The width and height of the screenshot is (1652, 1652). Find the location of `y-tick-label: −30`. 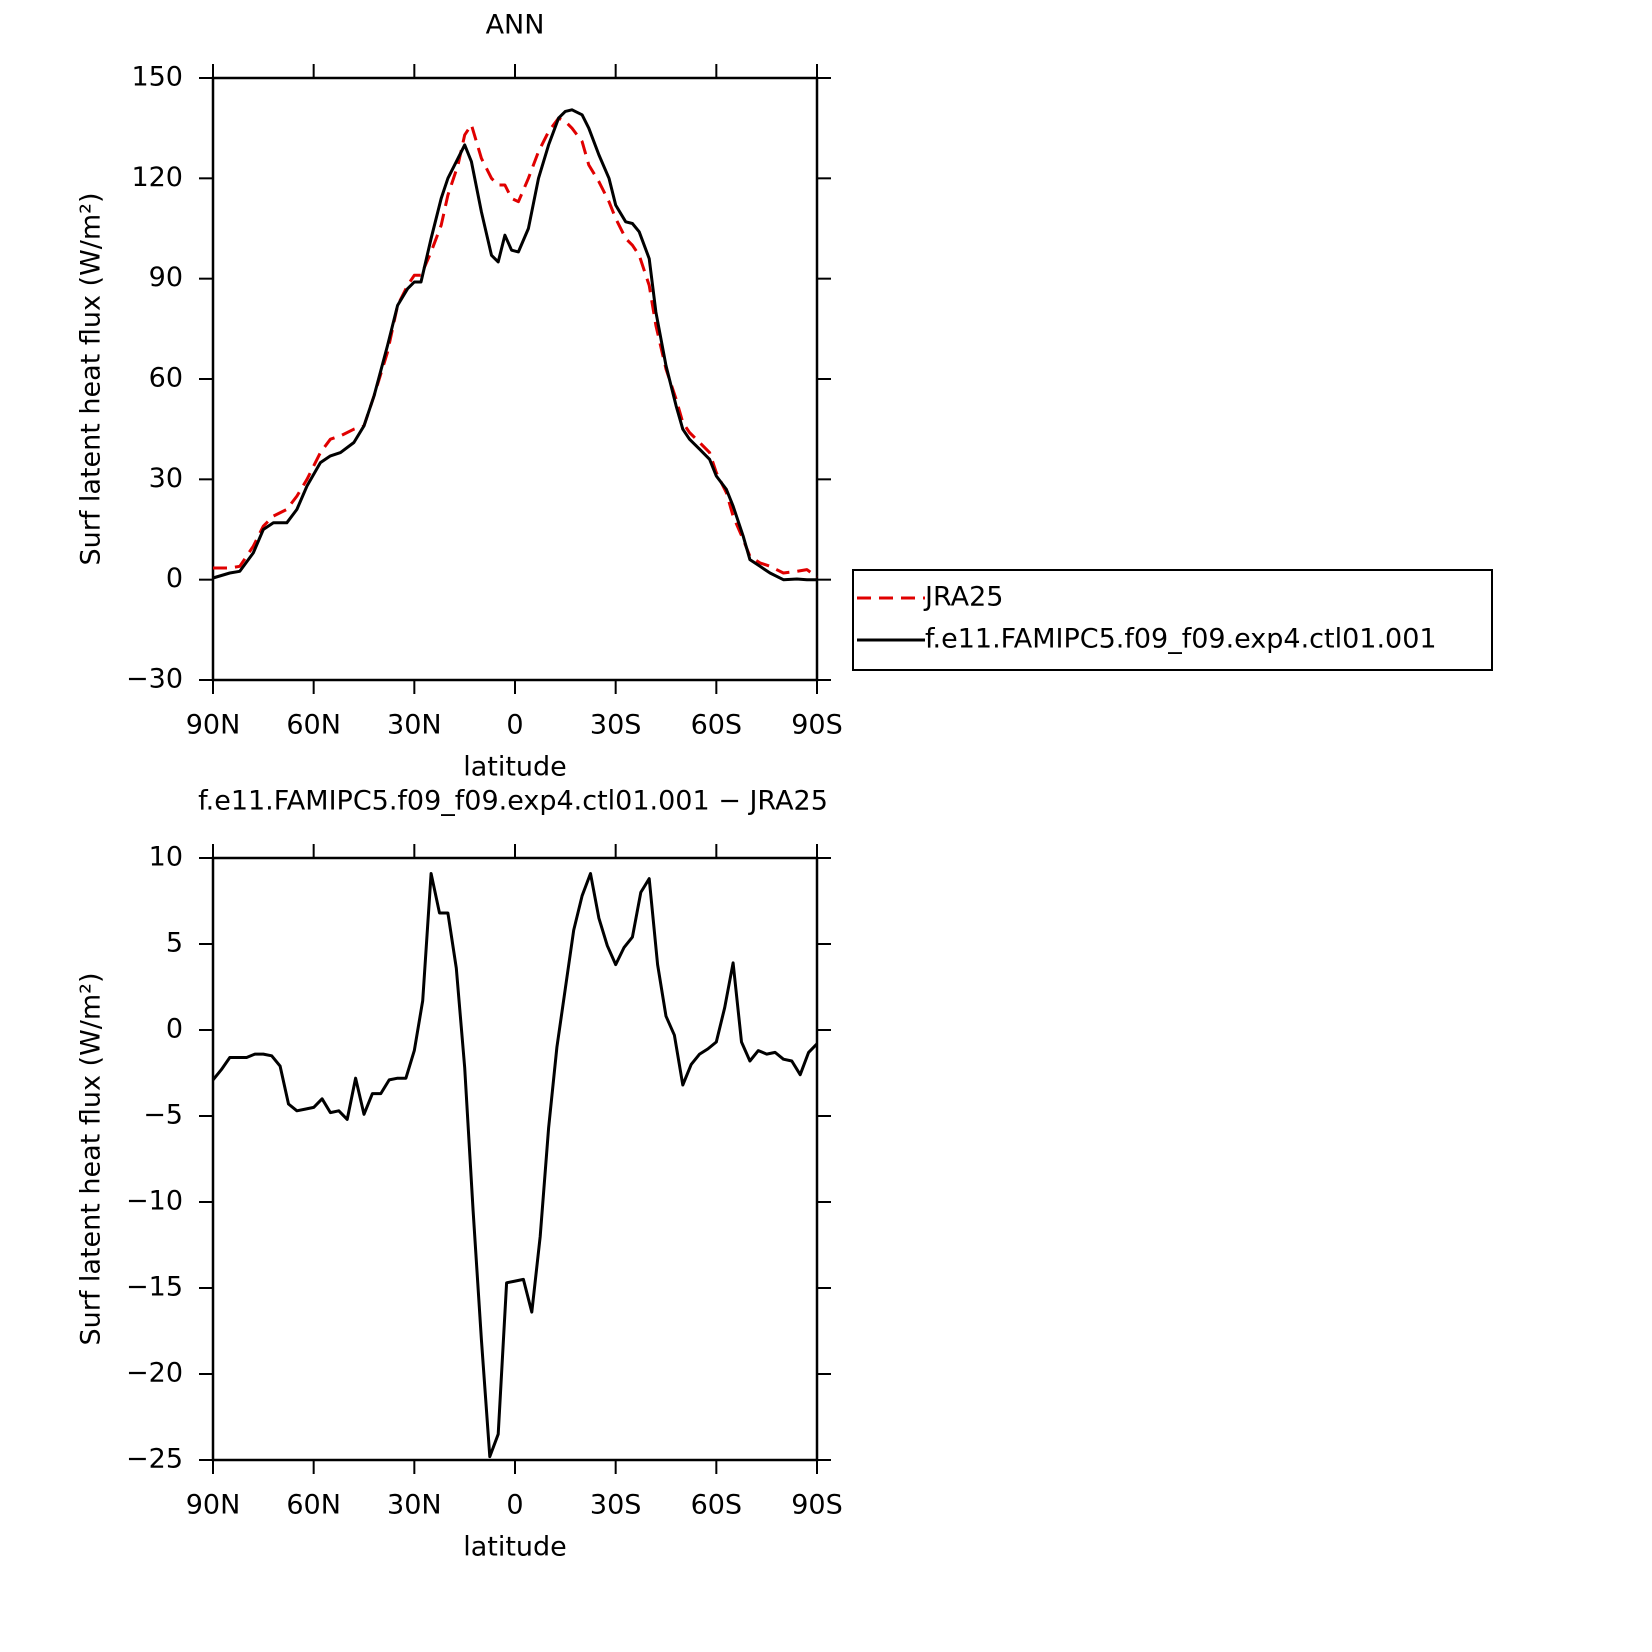

y-tick-label: −30 is located at coordinates (154, 679).